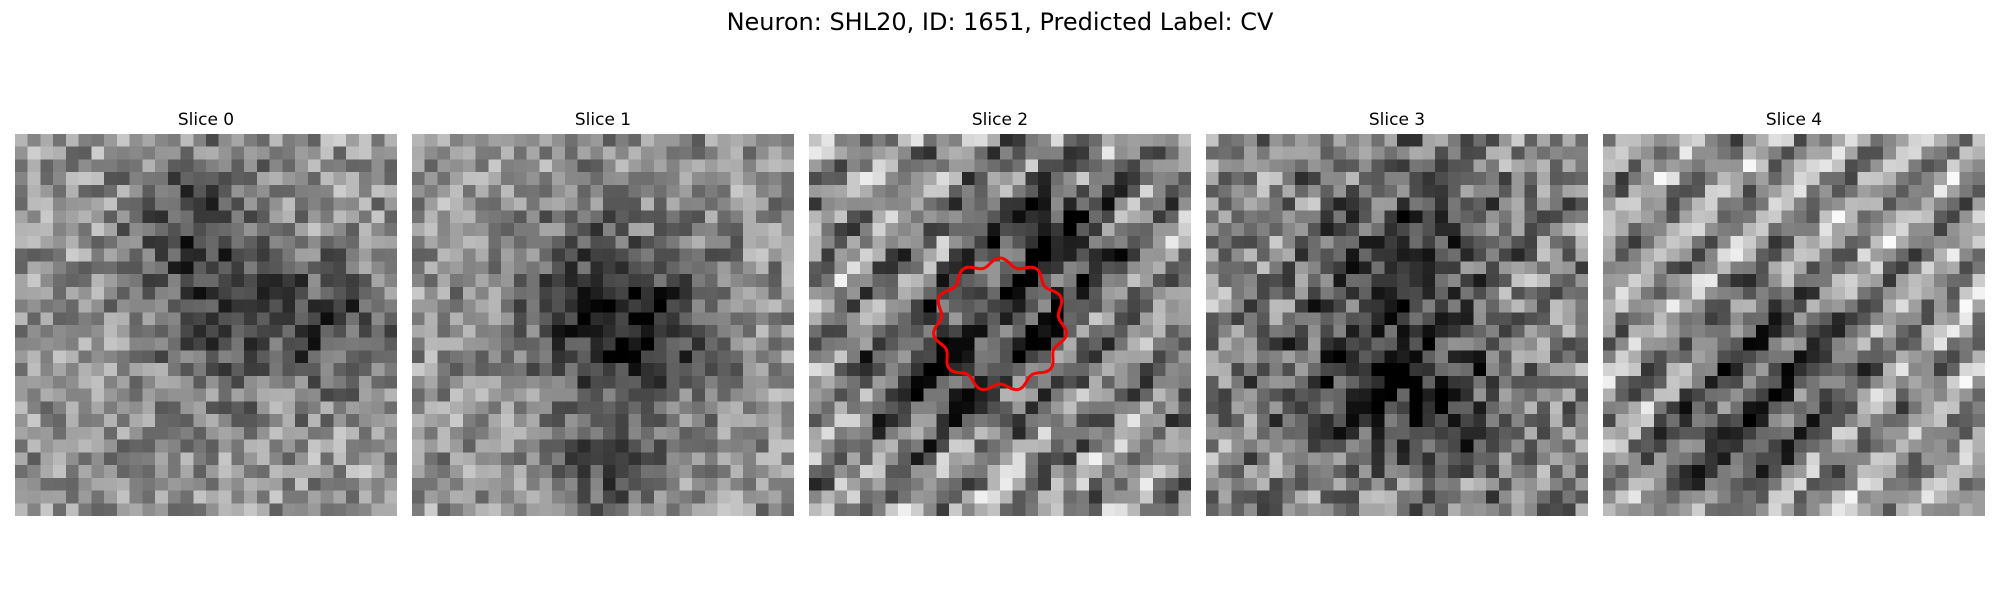 The width and height of the screenshot is (2000, 600). I want to click on slice-panel-1: Slice 1, so click(603, 312).